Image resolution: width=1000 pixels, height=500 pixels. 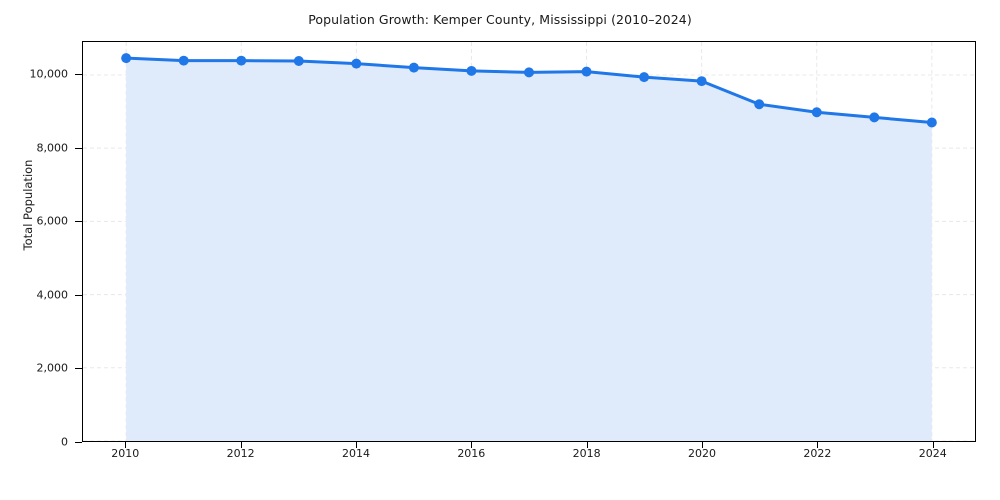 I want to click on y-tick-label: 4,000, so click(x=52, y=295).